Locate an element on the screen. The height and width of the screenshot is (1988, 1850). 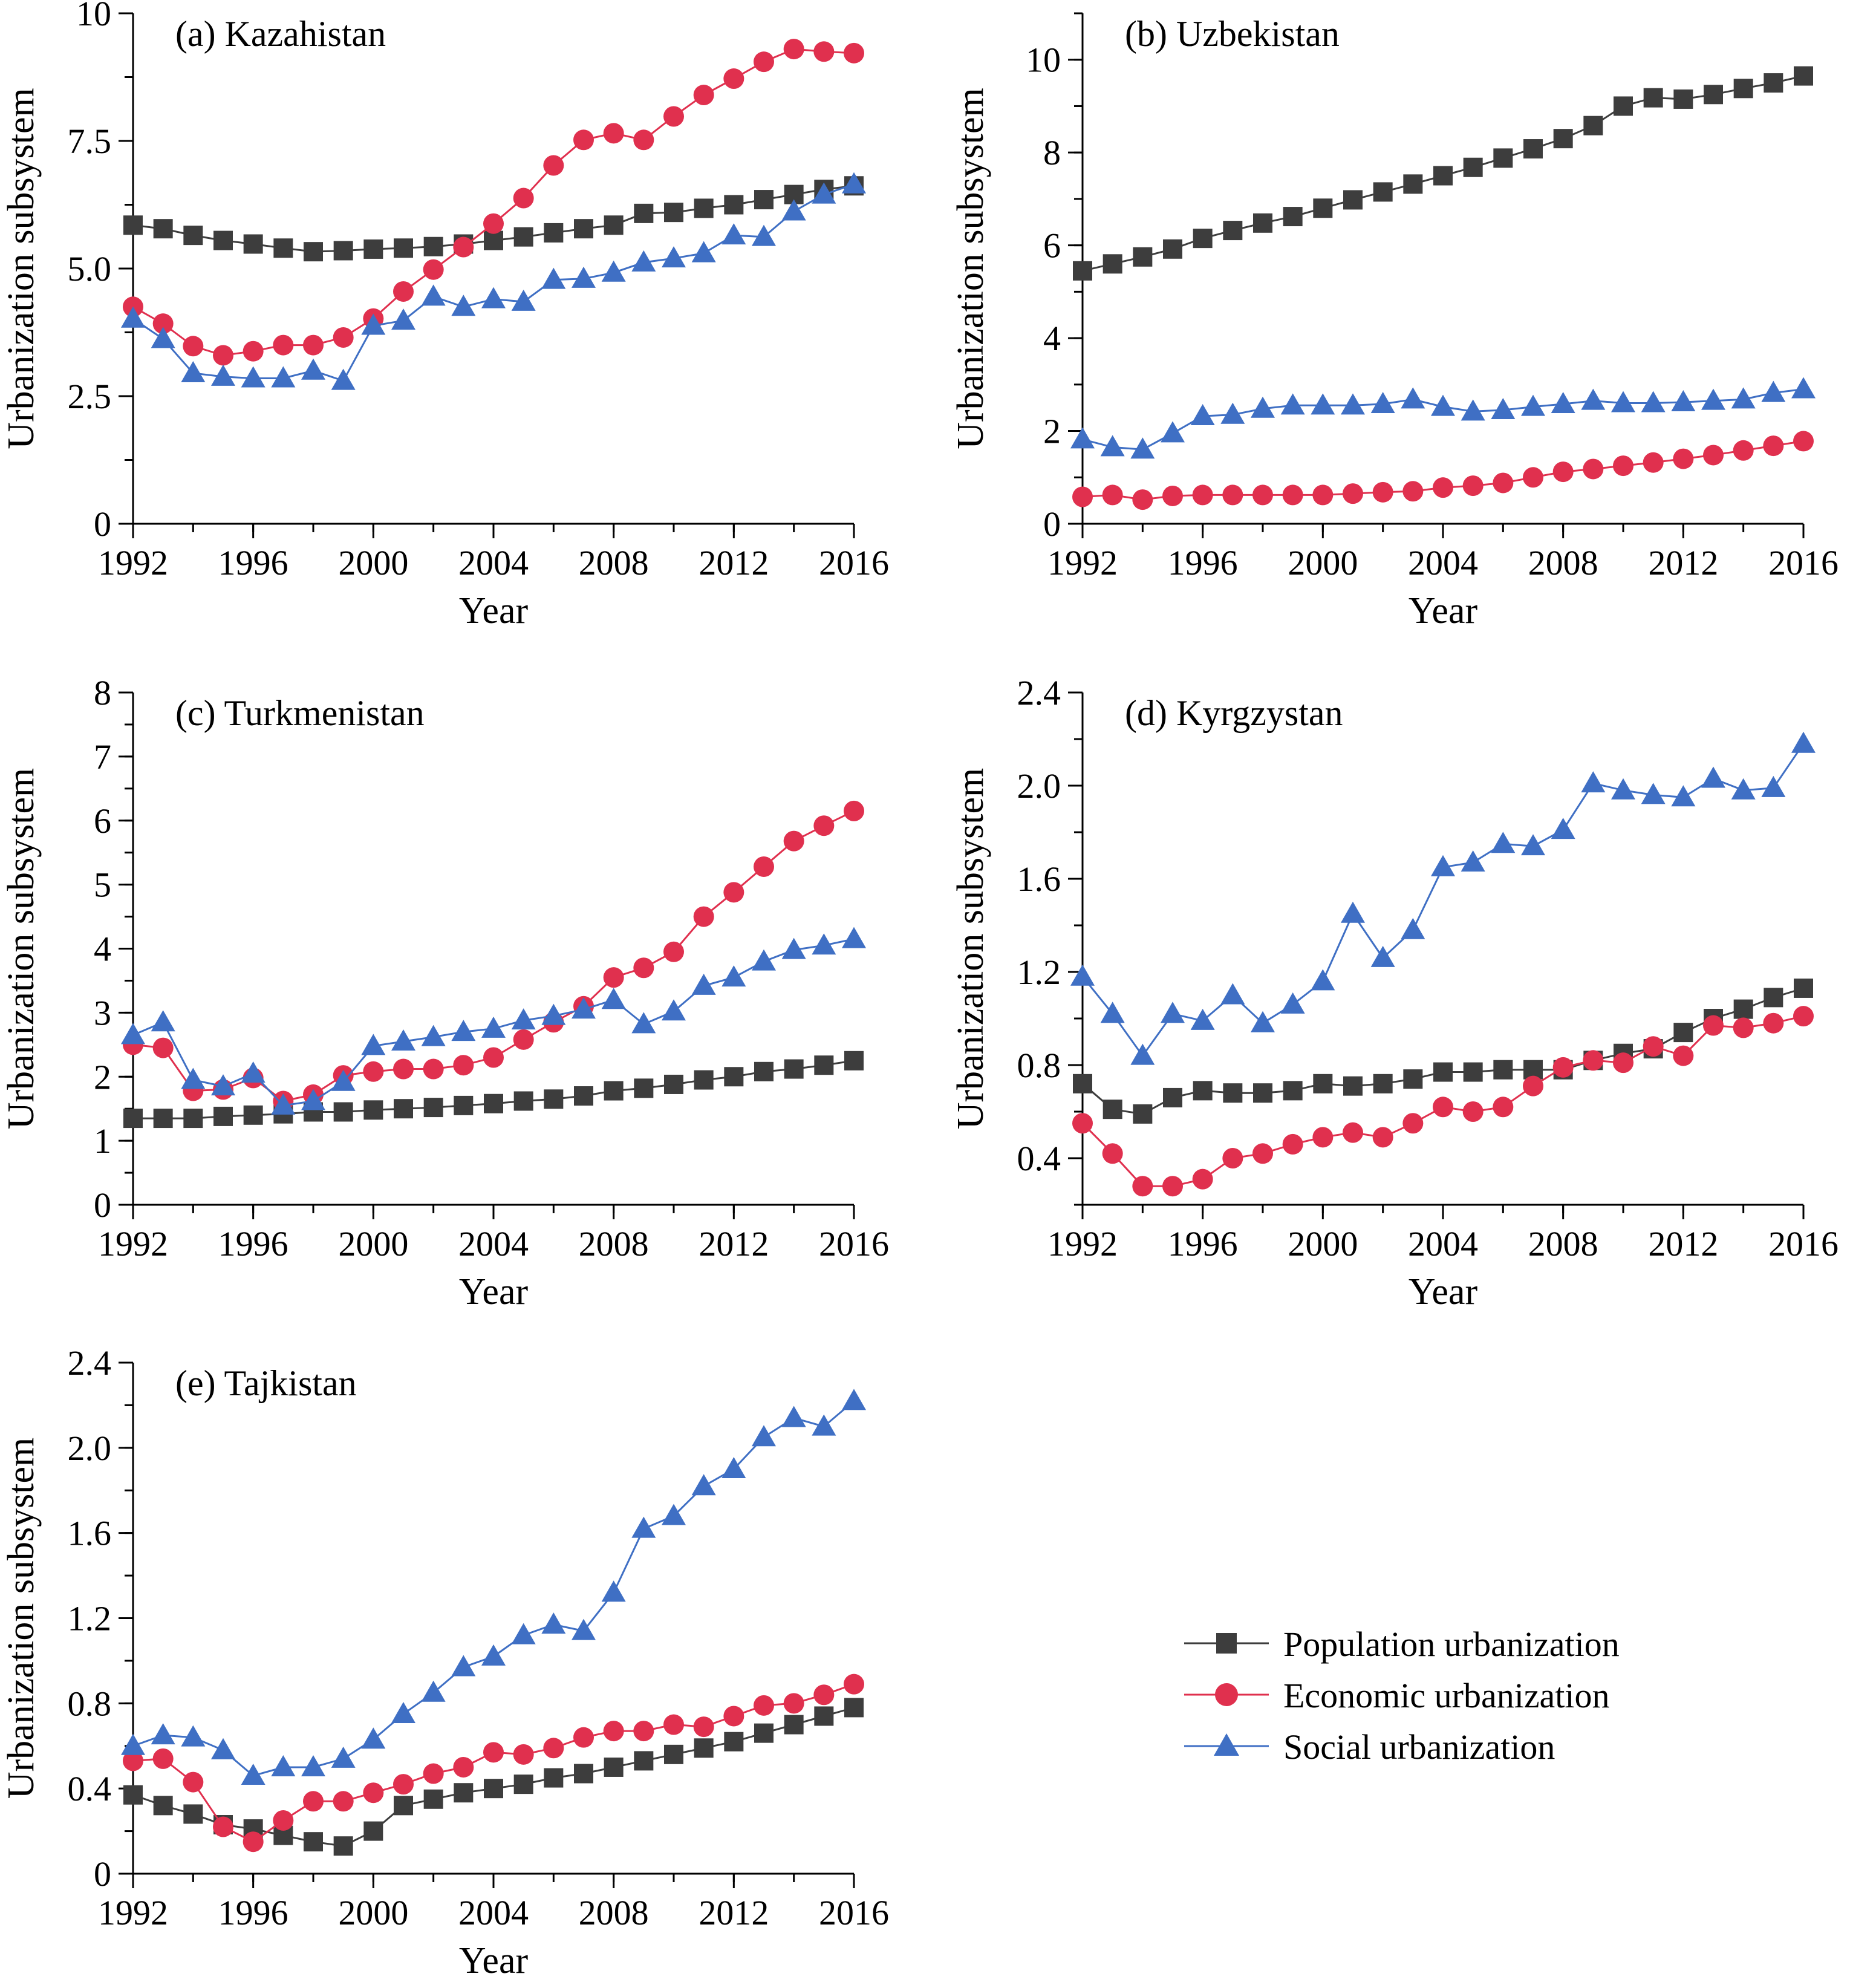
series-economic is located at coordinates (493, 202).